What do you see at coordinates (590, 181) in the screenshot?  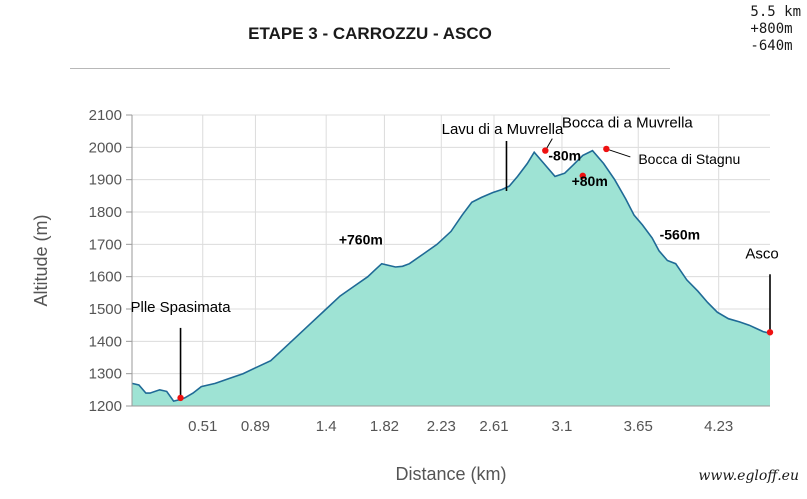 I see `annotation-label: +80m` at bounding box center [590, 181].